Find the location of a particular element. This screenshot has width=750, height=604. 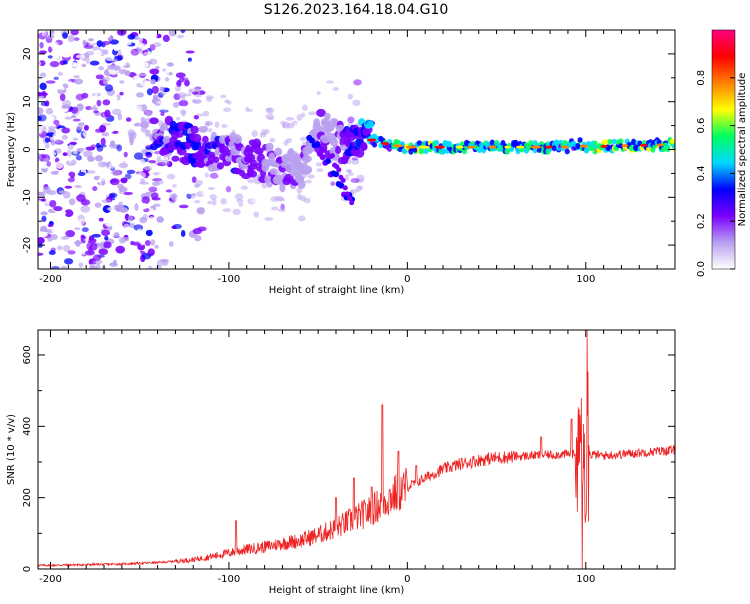

snr-xtick-label: -200 is located at coordinates (50, 579).